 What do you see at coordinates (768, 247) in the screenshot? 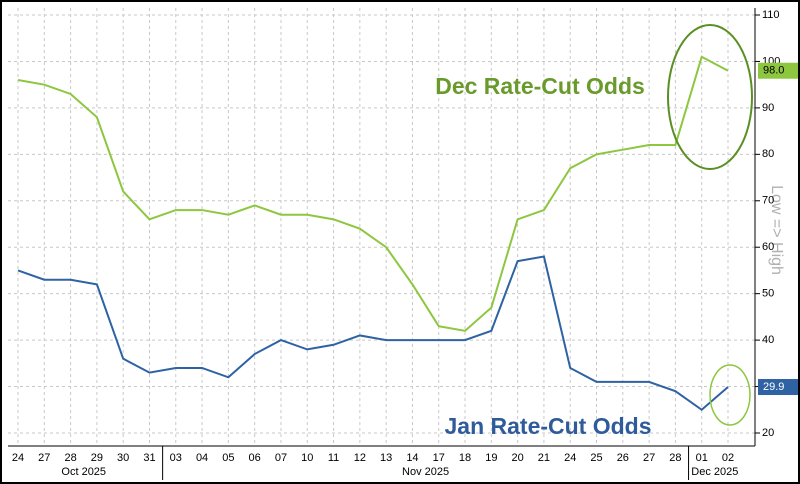
I see `y-tick-label: 60` at bounding box center [768, 247].